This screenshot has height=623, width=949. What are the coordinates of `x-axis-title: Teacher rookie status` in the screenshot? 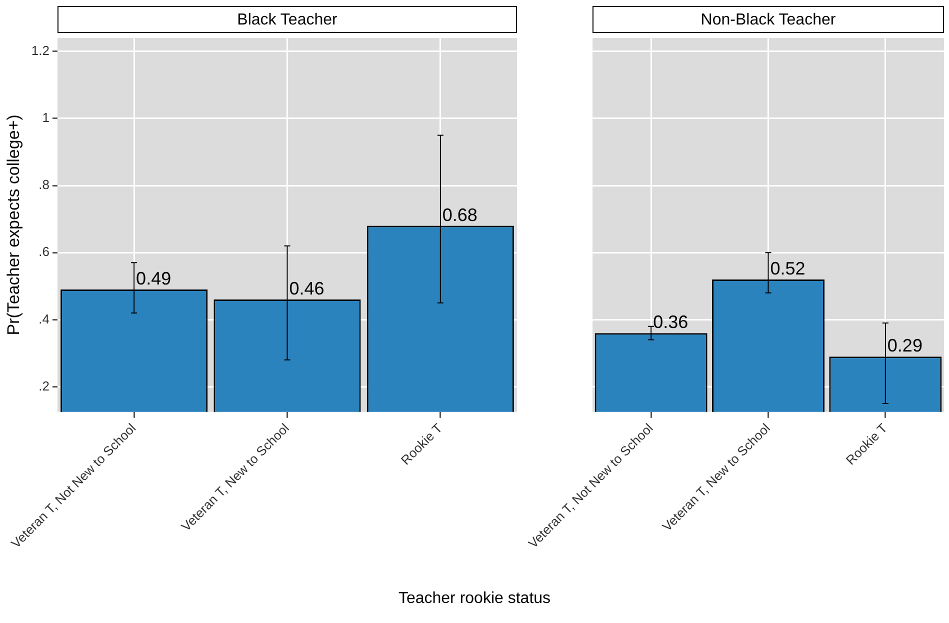 It's located at (474, 599).